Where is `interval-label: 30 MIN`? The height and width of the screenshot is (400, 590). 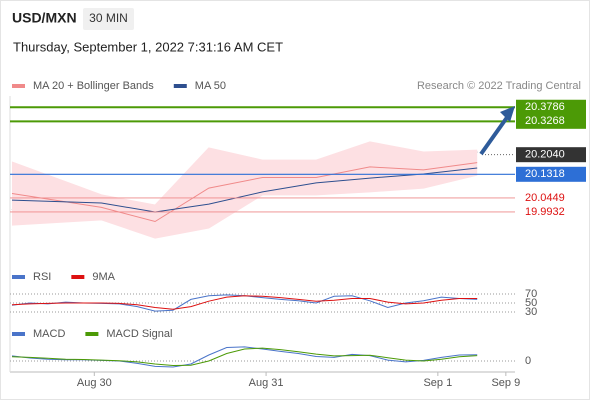 interval-label: 30 MIN is located at coordinates (108, 18).